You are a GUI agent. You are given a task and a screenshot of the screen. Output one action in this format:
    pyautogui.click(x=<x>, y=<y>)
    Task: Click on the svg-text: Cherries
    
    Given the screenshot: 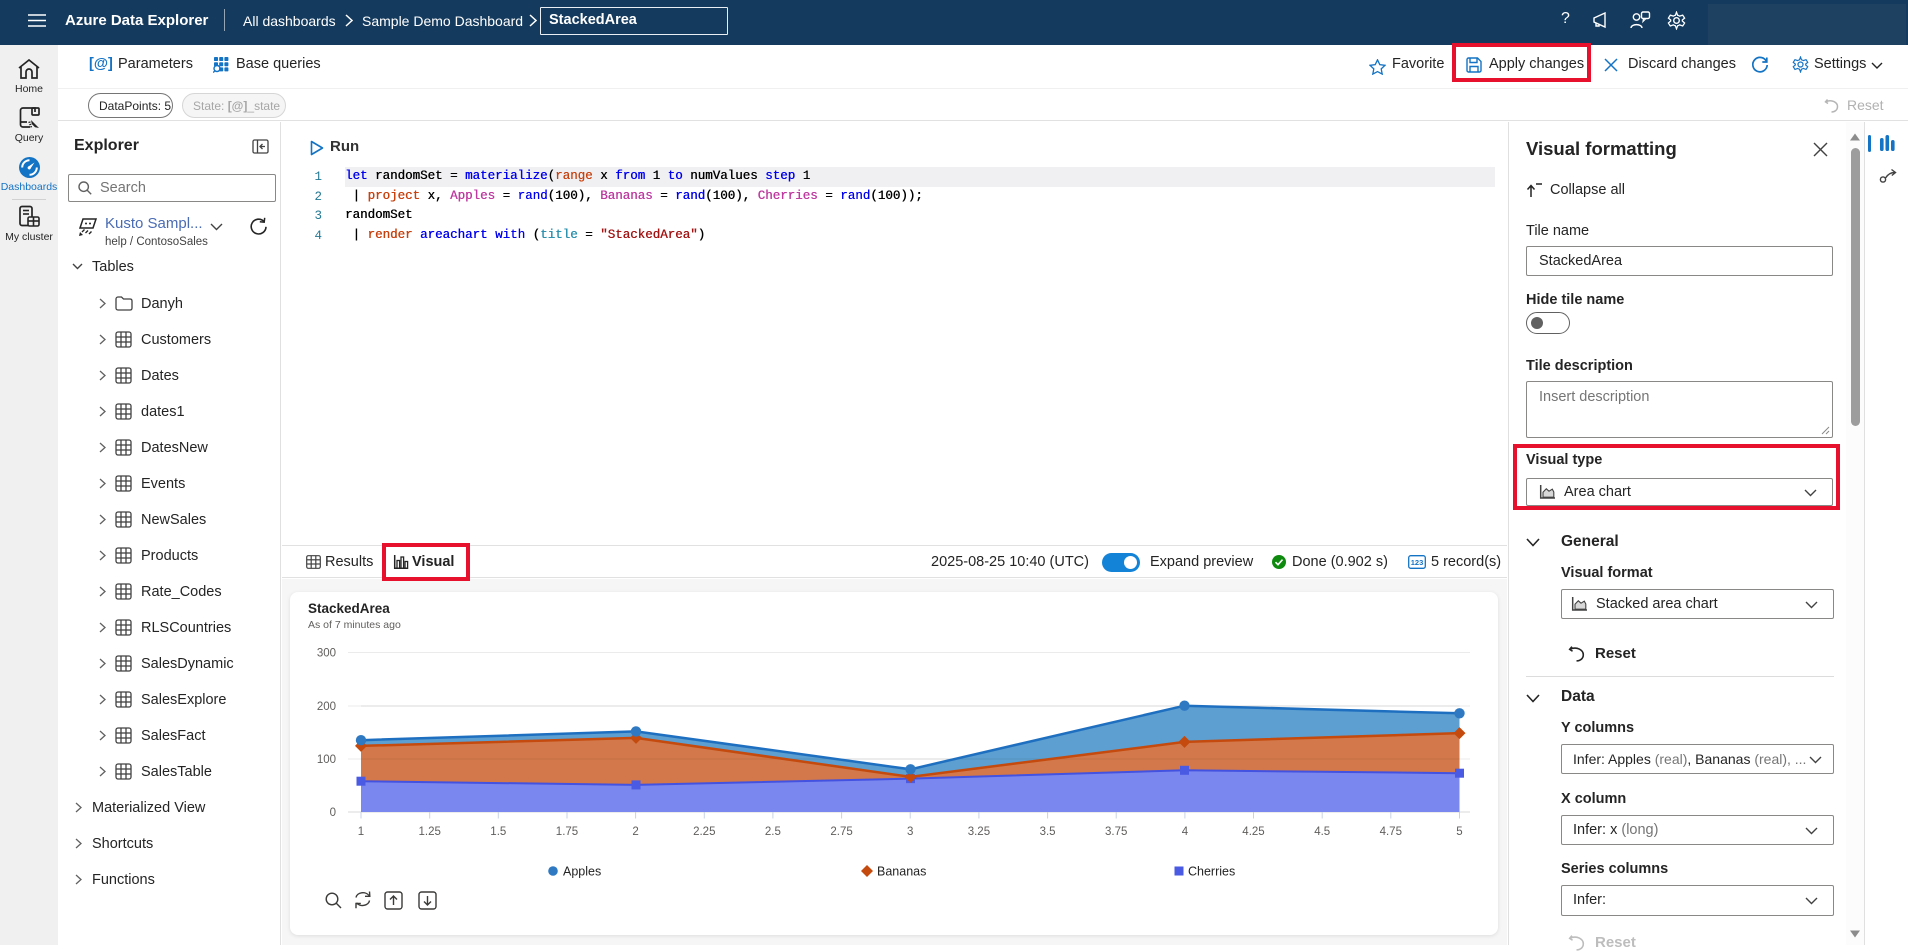 What is the action you would take?
    pyautogui.click(x=1211, y=872)
    